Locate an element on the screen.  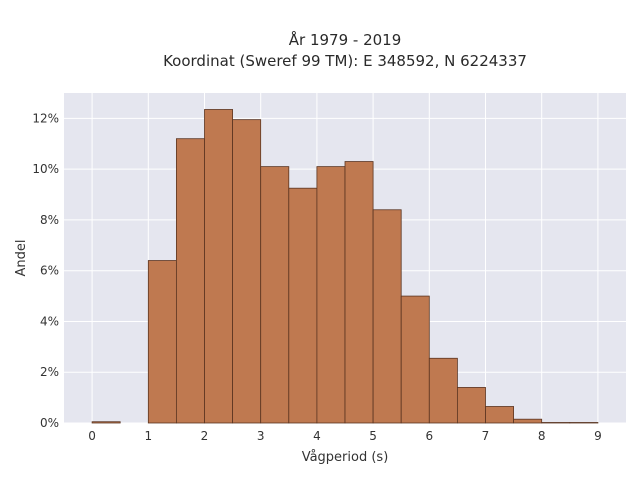
y-axis-ticks: 0% 2% 4% 6% 8% 10% 12% is located at coordinates (45, 270).